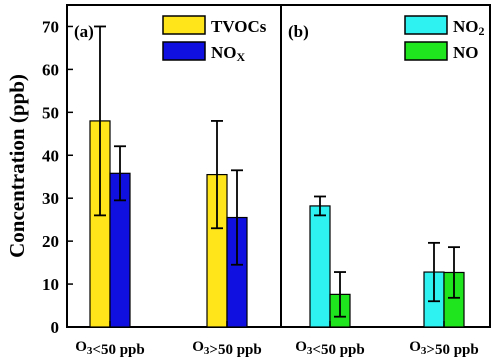  I want to click on y-tick-label: 60, so click(50, 69).